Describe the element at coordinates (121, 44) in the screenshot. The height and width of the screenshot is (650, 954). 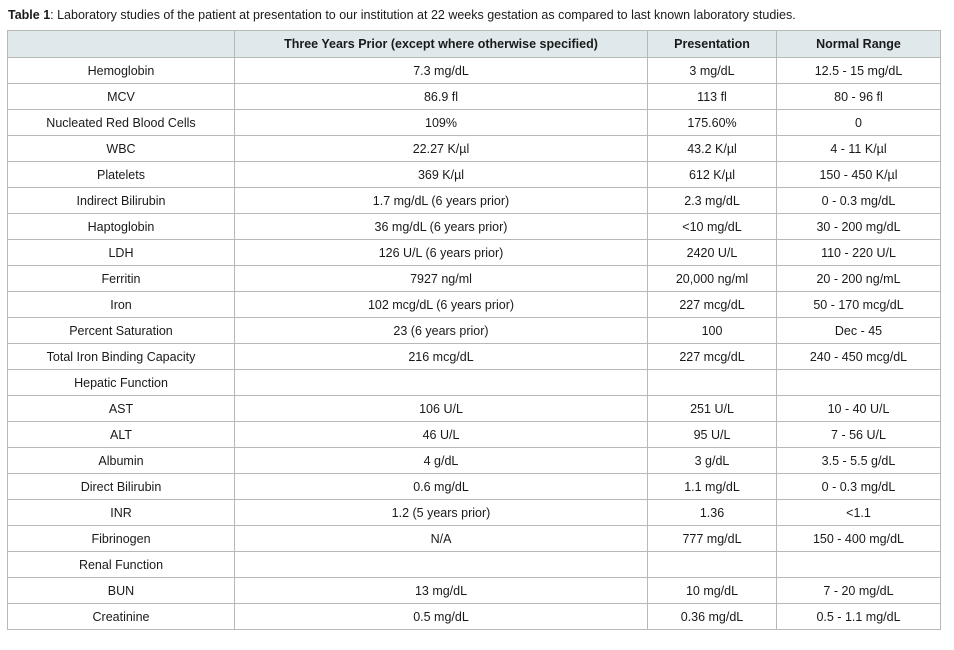
I see `header-test-name` at that location.